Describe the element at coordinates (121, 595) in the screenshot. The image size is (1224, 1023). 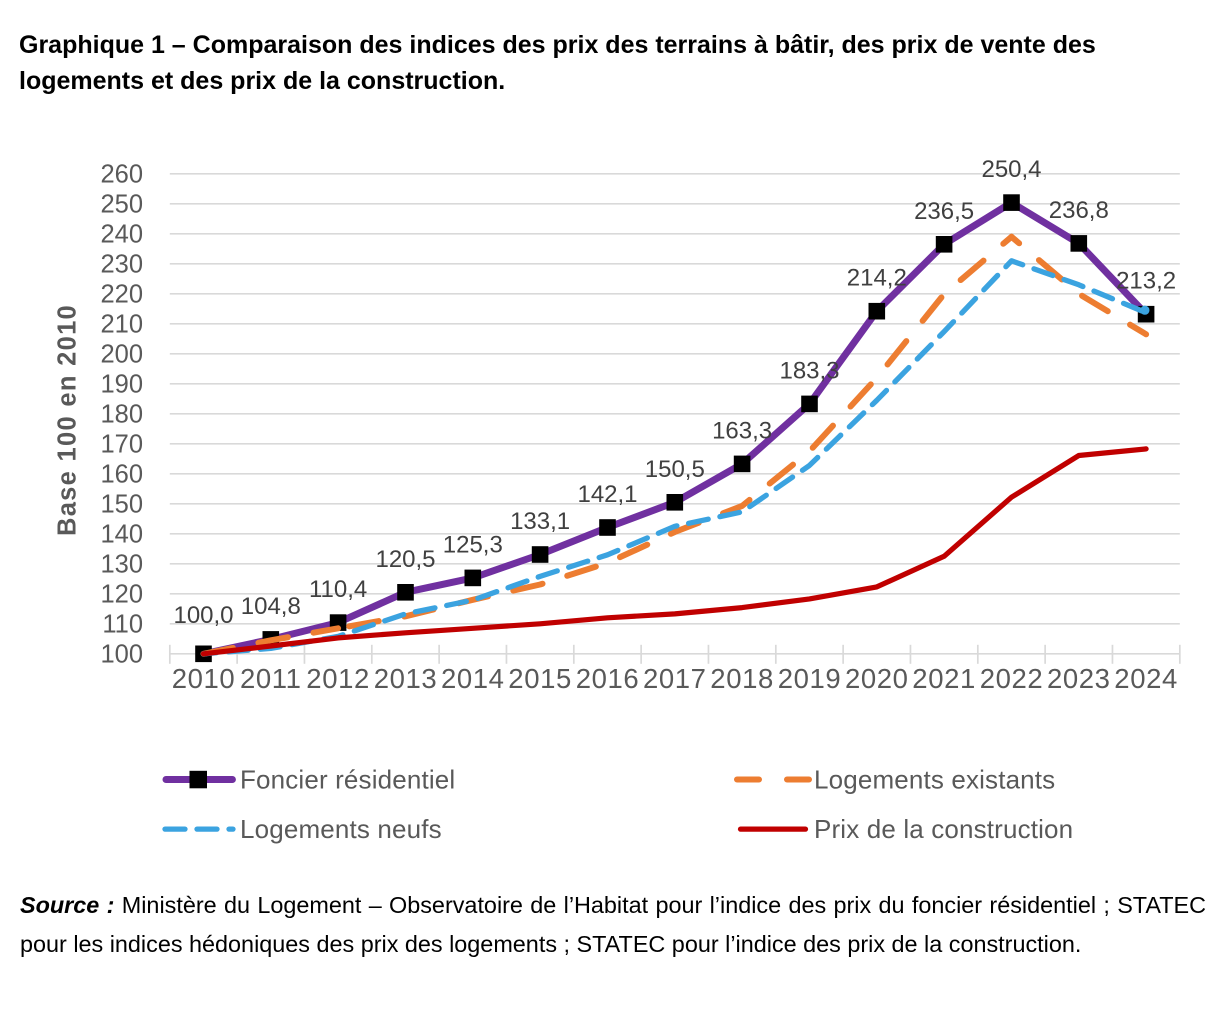
I see `svg-text: 120` at that location.